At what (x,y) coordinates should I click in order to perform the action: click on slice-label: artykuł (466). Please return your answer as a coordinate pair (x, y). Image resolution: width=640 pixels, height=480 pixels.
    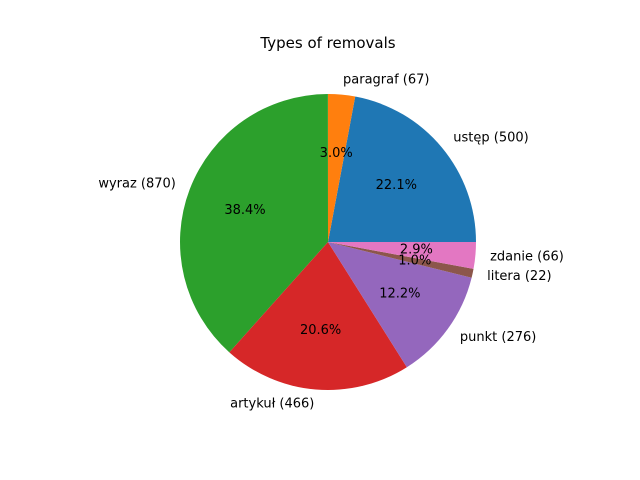
    Looking at the image, I should click on (272, 404).